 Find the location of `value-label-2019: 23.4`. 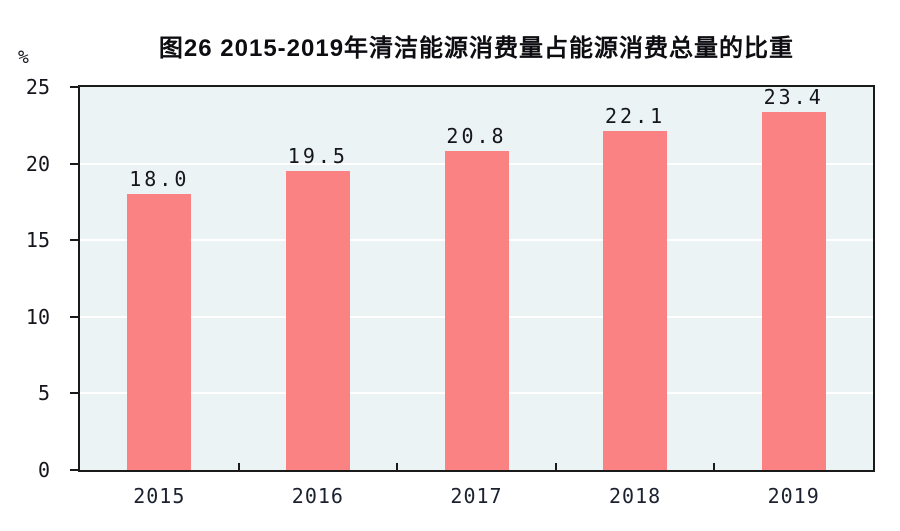

value-label-2019: 23.4 is located at coordinates (793, 96).